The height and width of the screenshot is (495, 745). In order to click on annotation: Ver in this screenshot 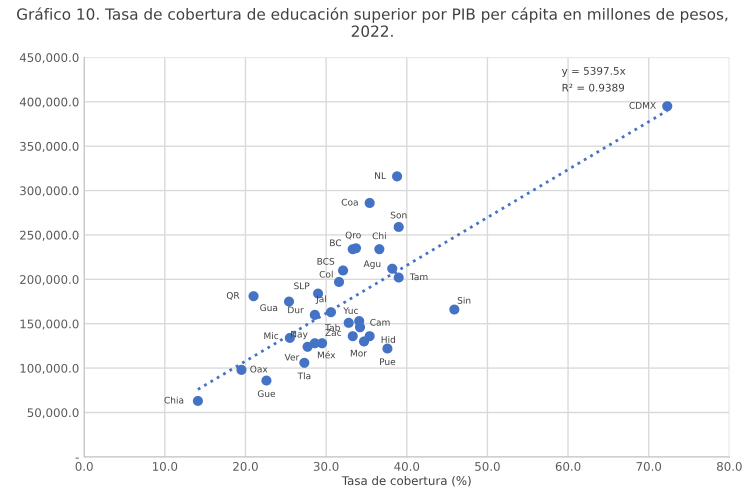, I will do `click(292, 357)`.